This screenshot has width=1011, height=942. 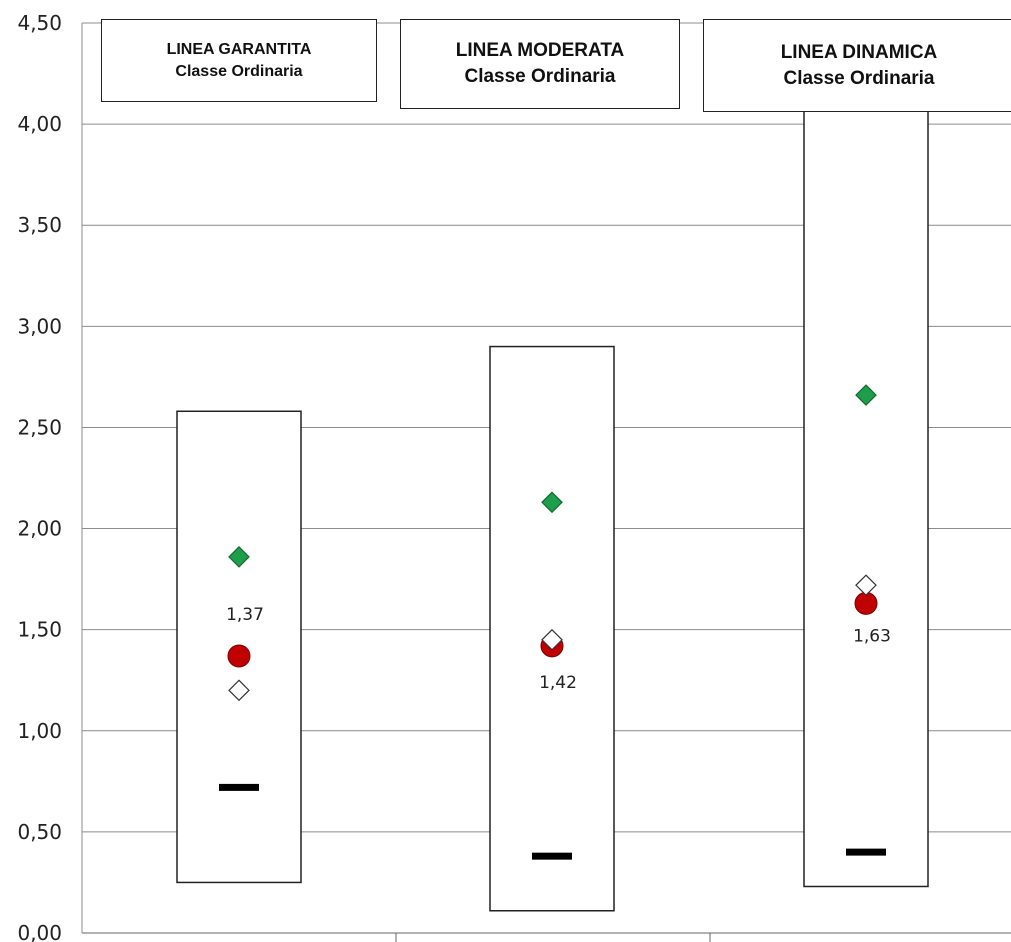 I want to click on category-title-2: LINEA DINAMICA, so click(x=859, y=52).